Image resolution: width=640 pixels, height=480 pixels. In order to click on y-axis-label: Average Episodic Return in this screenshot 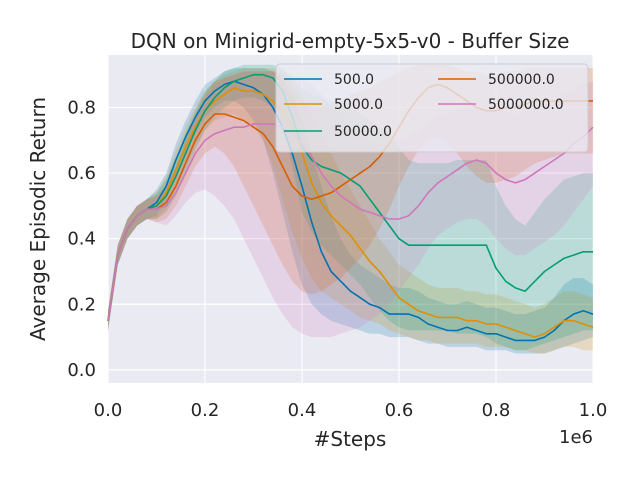, I will do `click(38, 219)`.